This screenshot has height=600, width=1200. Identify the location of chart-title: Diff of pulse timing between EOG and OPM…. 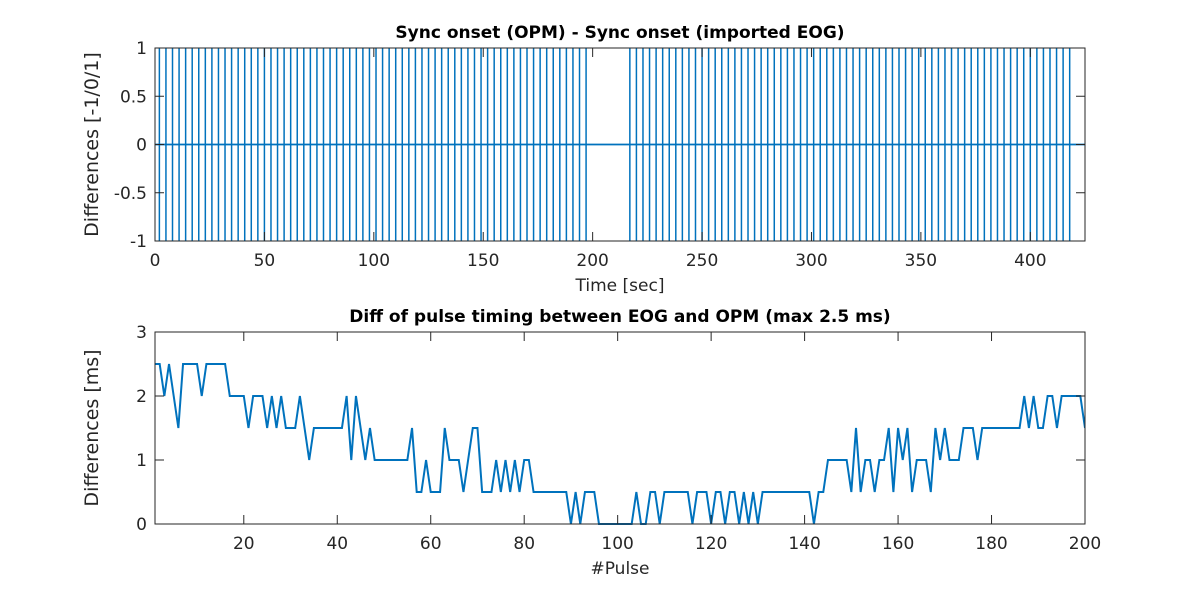
(619, 317).